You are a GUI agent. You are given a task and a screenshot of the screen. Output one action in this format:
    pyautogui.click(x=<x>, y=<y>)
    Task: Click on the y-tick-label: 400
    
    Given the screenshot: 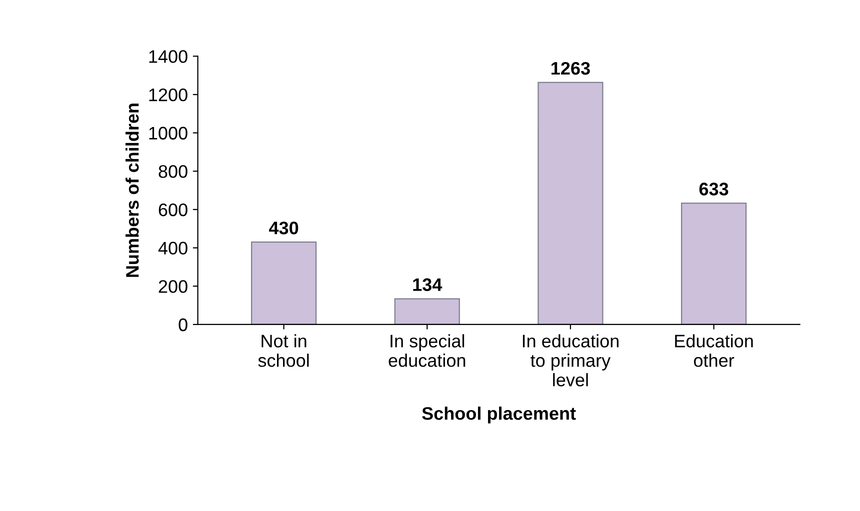 What is the action you would take?
    pyautogui.click(x=173, y=248)
    